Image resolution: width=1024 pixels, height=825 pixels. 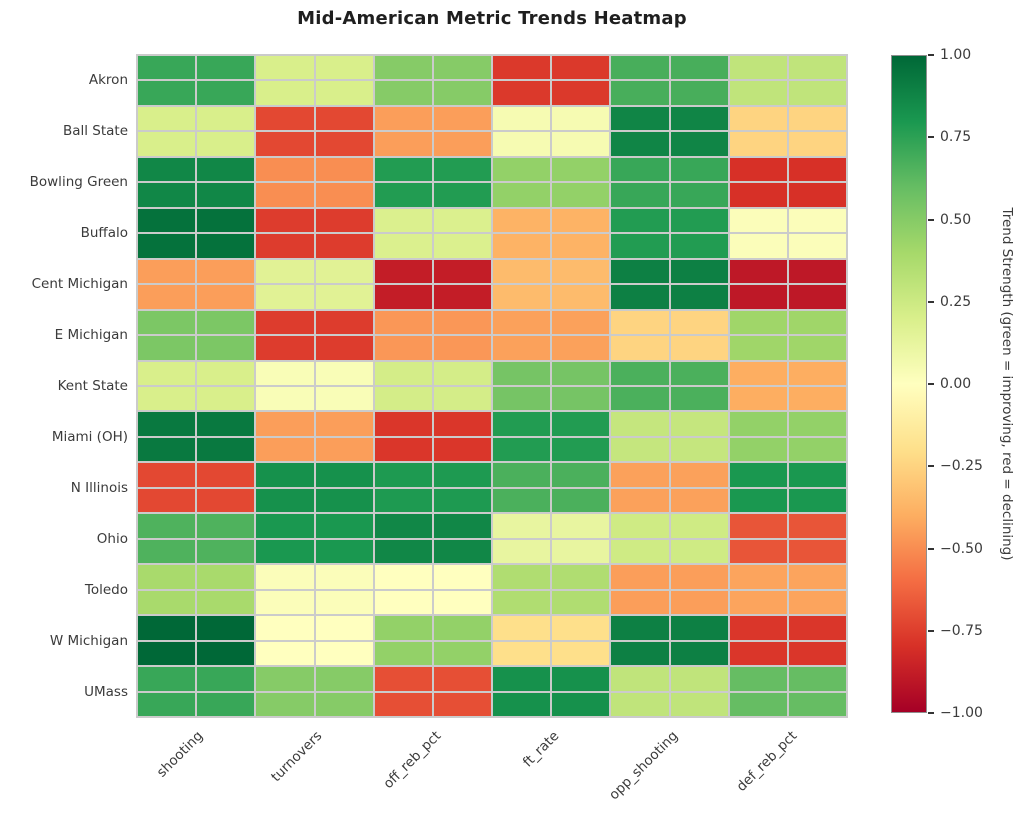 What do you see at coordinates (909, 384) in the screenshot?
I see `colorbar` at bounding box center [909, 384].